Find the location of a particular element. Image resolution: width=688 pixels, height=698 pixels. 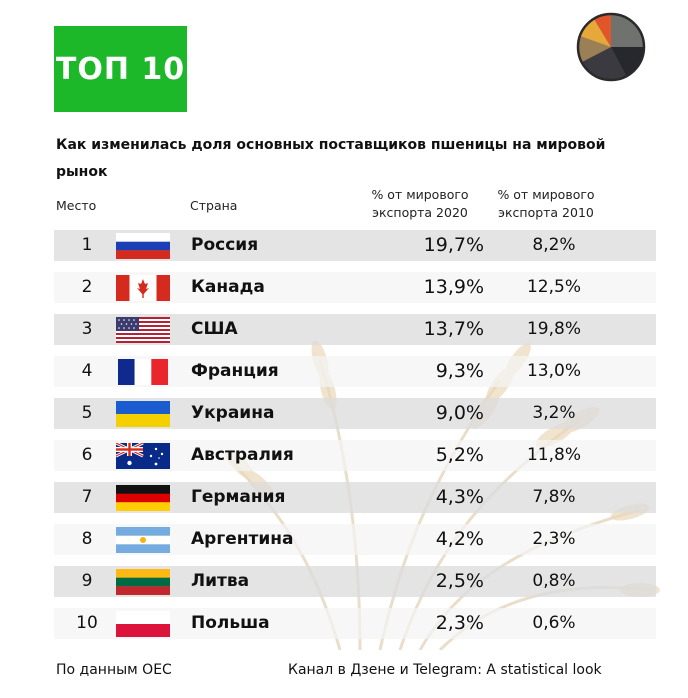

table-row: 9 Литва 2,5% 0,8% is located at coordinates (355, 581).